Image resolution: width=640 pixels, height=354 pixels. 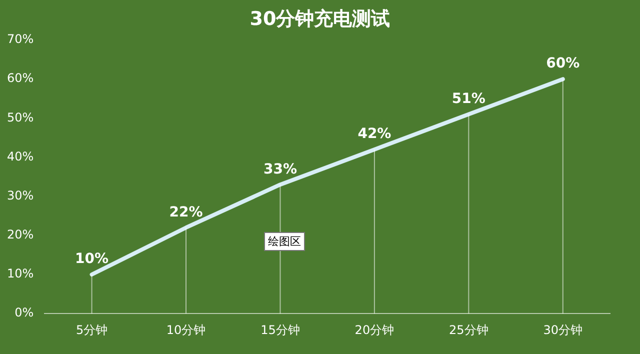 What do you see at coordinates (20, 273) in the screenshot?
I see `y-tick-label: 10%` at bounding box center [20, 273].